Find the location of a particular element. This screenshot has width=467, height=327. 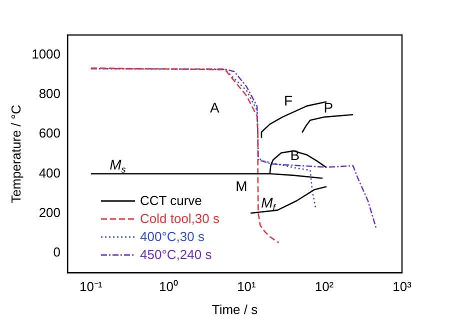

annotation: A is located at coordinates (215, 108).